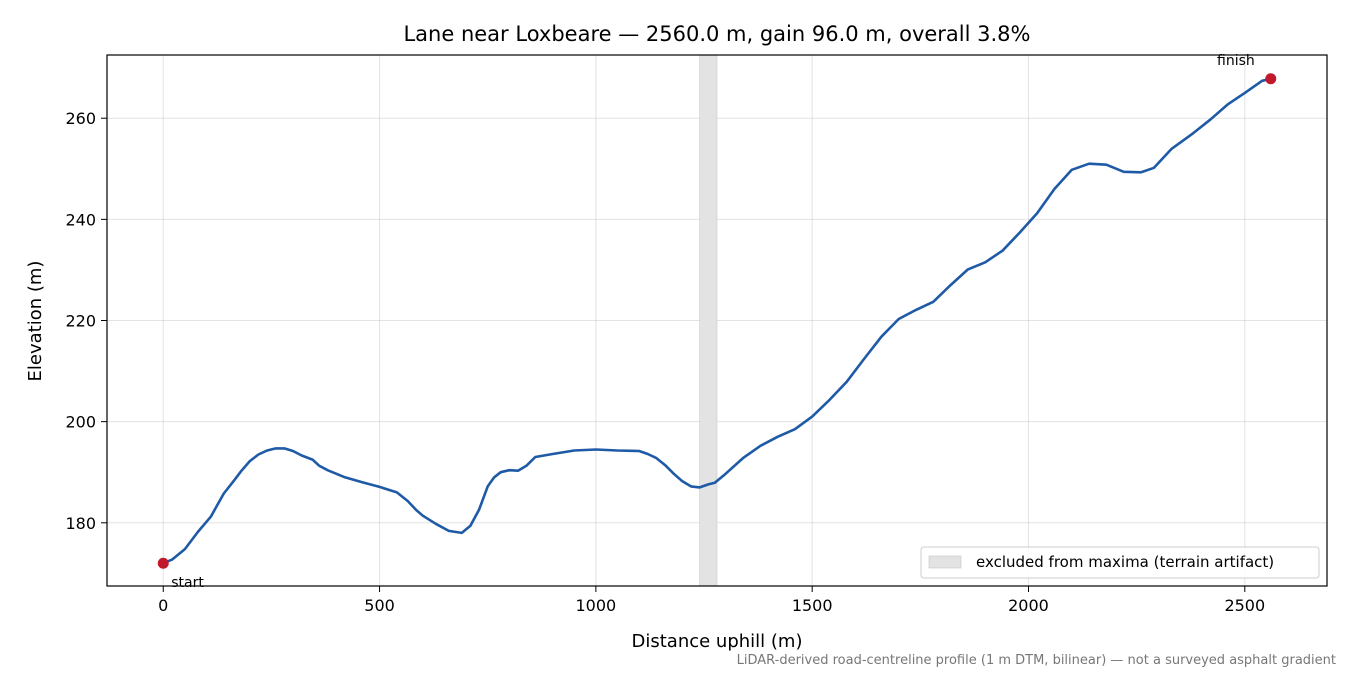 This screenshot has width=1350, height=675. What do you see at coordinates (163, 563) in the screenshot?
I see `start-marker` at bounding box center [163, 563].